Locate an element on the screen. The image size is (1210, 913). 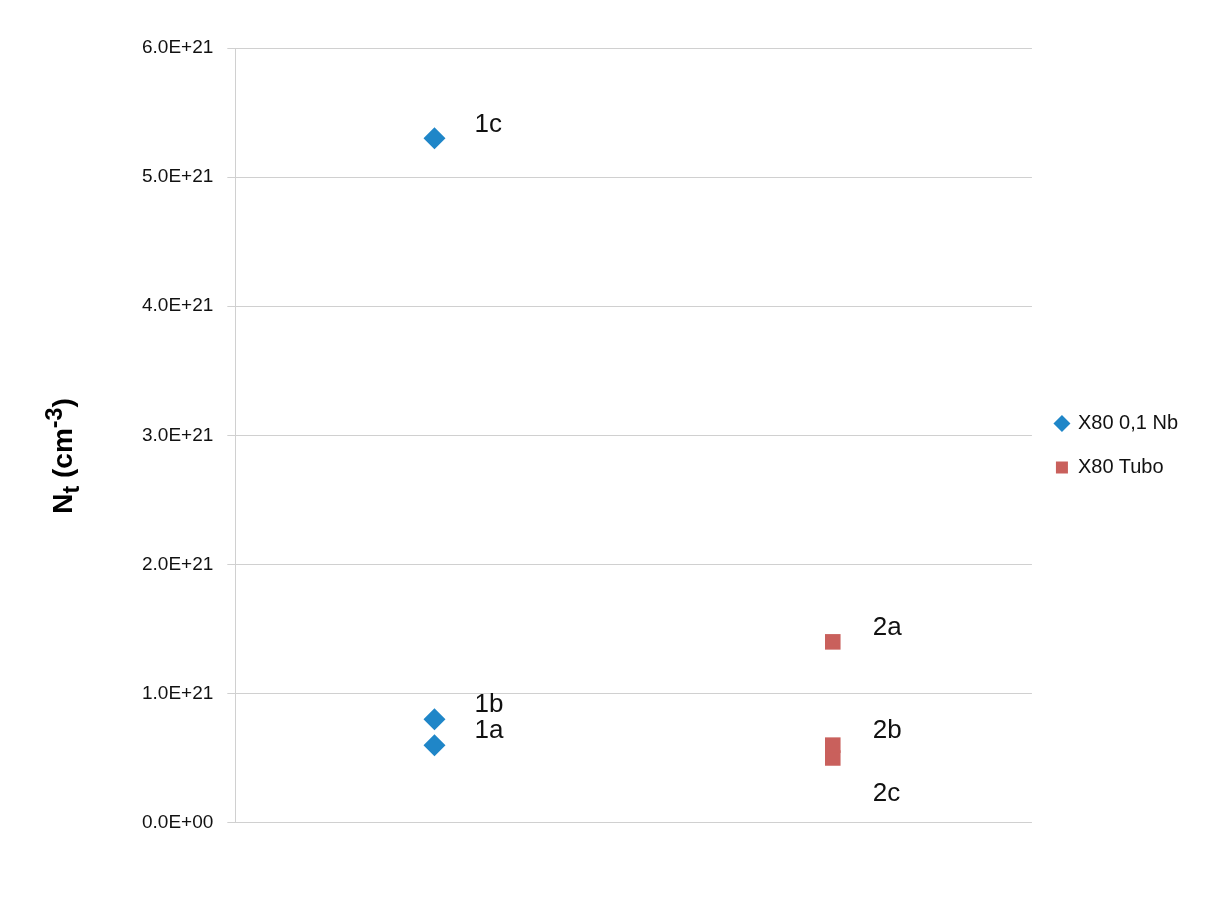
y-tick-label: 5.0E+21 is located at coordinates (177, 176).